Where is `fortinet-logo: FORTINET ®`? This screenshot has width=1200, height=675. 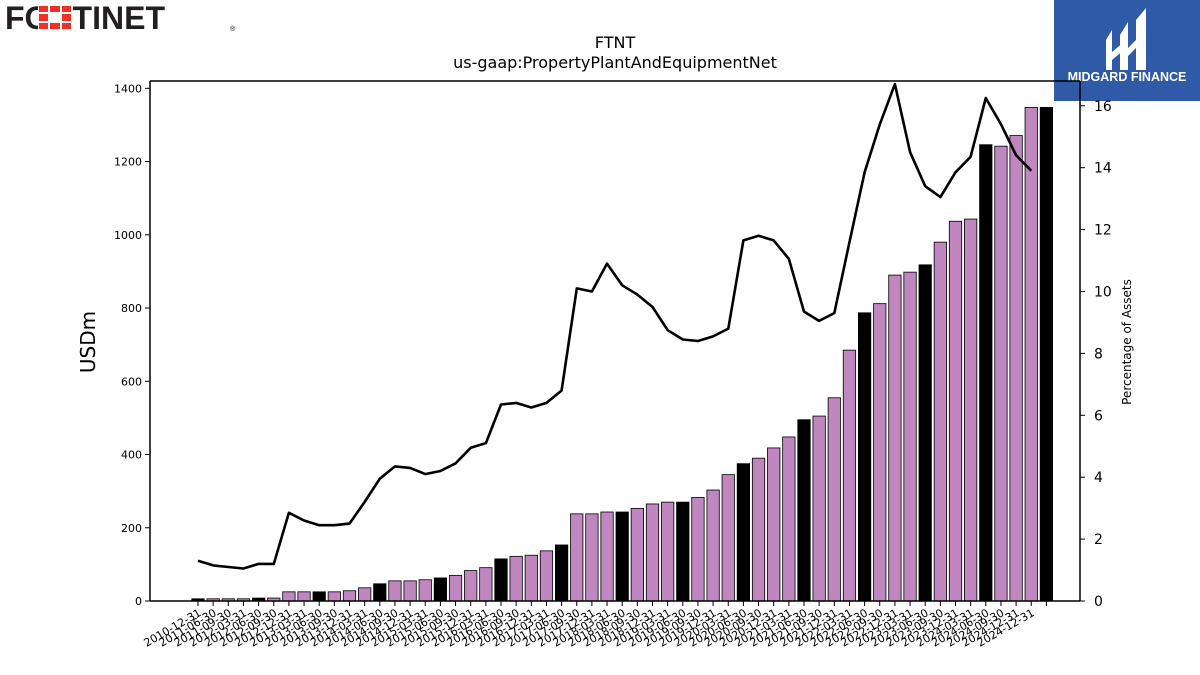
fortinet-logo: FORTINET ® is located at coordinates (121, 18).